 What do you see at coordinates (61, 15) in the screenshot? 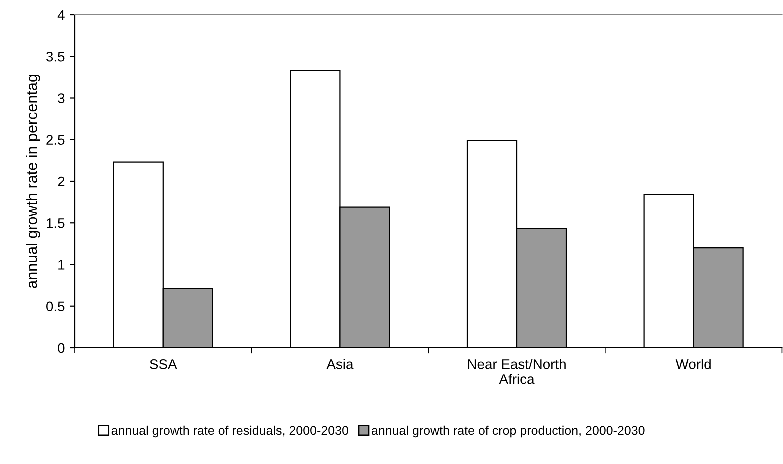
I see `y-tick-label: 4` at bounding box center [61, 15].